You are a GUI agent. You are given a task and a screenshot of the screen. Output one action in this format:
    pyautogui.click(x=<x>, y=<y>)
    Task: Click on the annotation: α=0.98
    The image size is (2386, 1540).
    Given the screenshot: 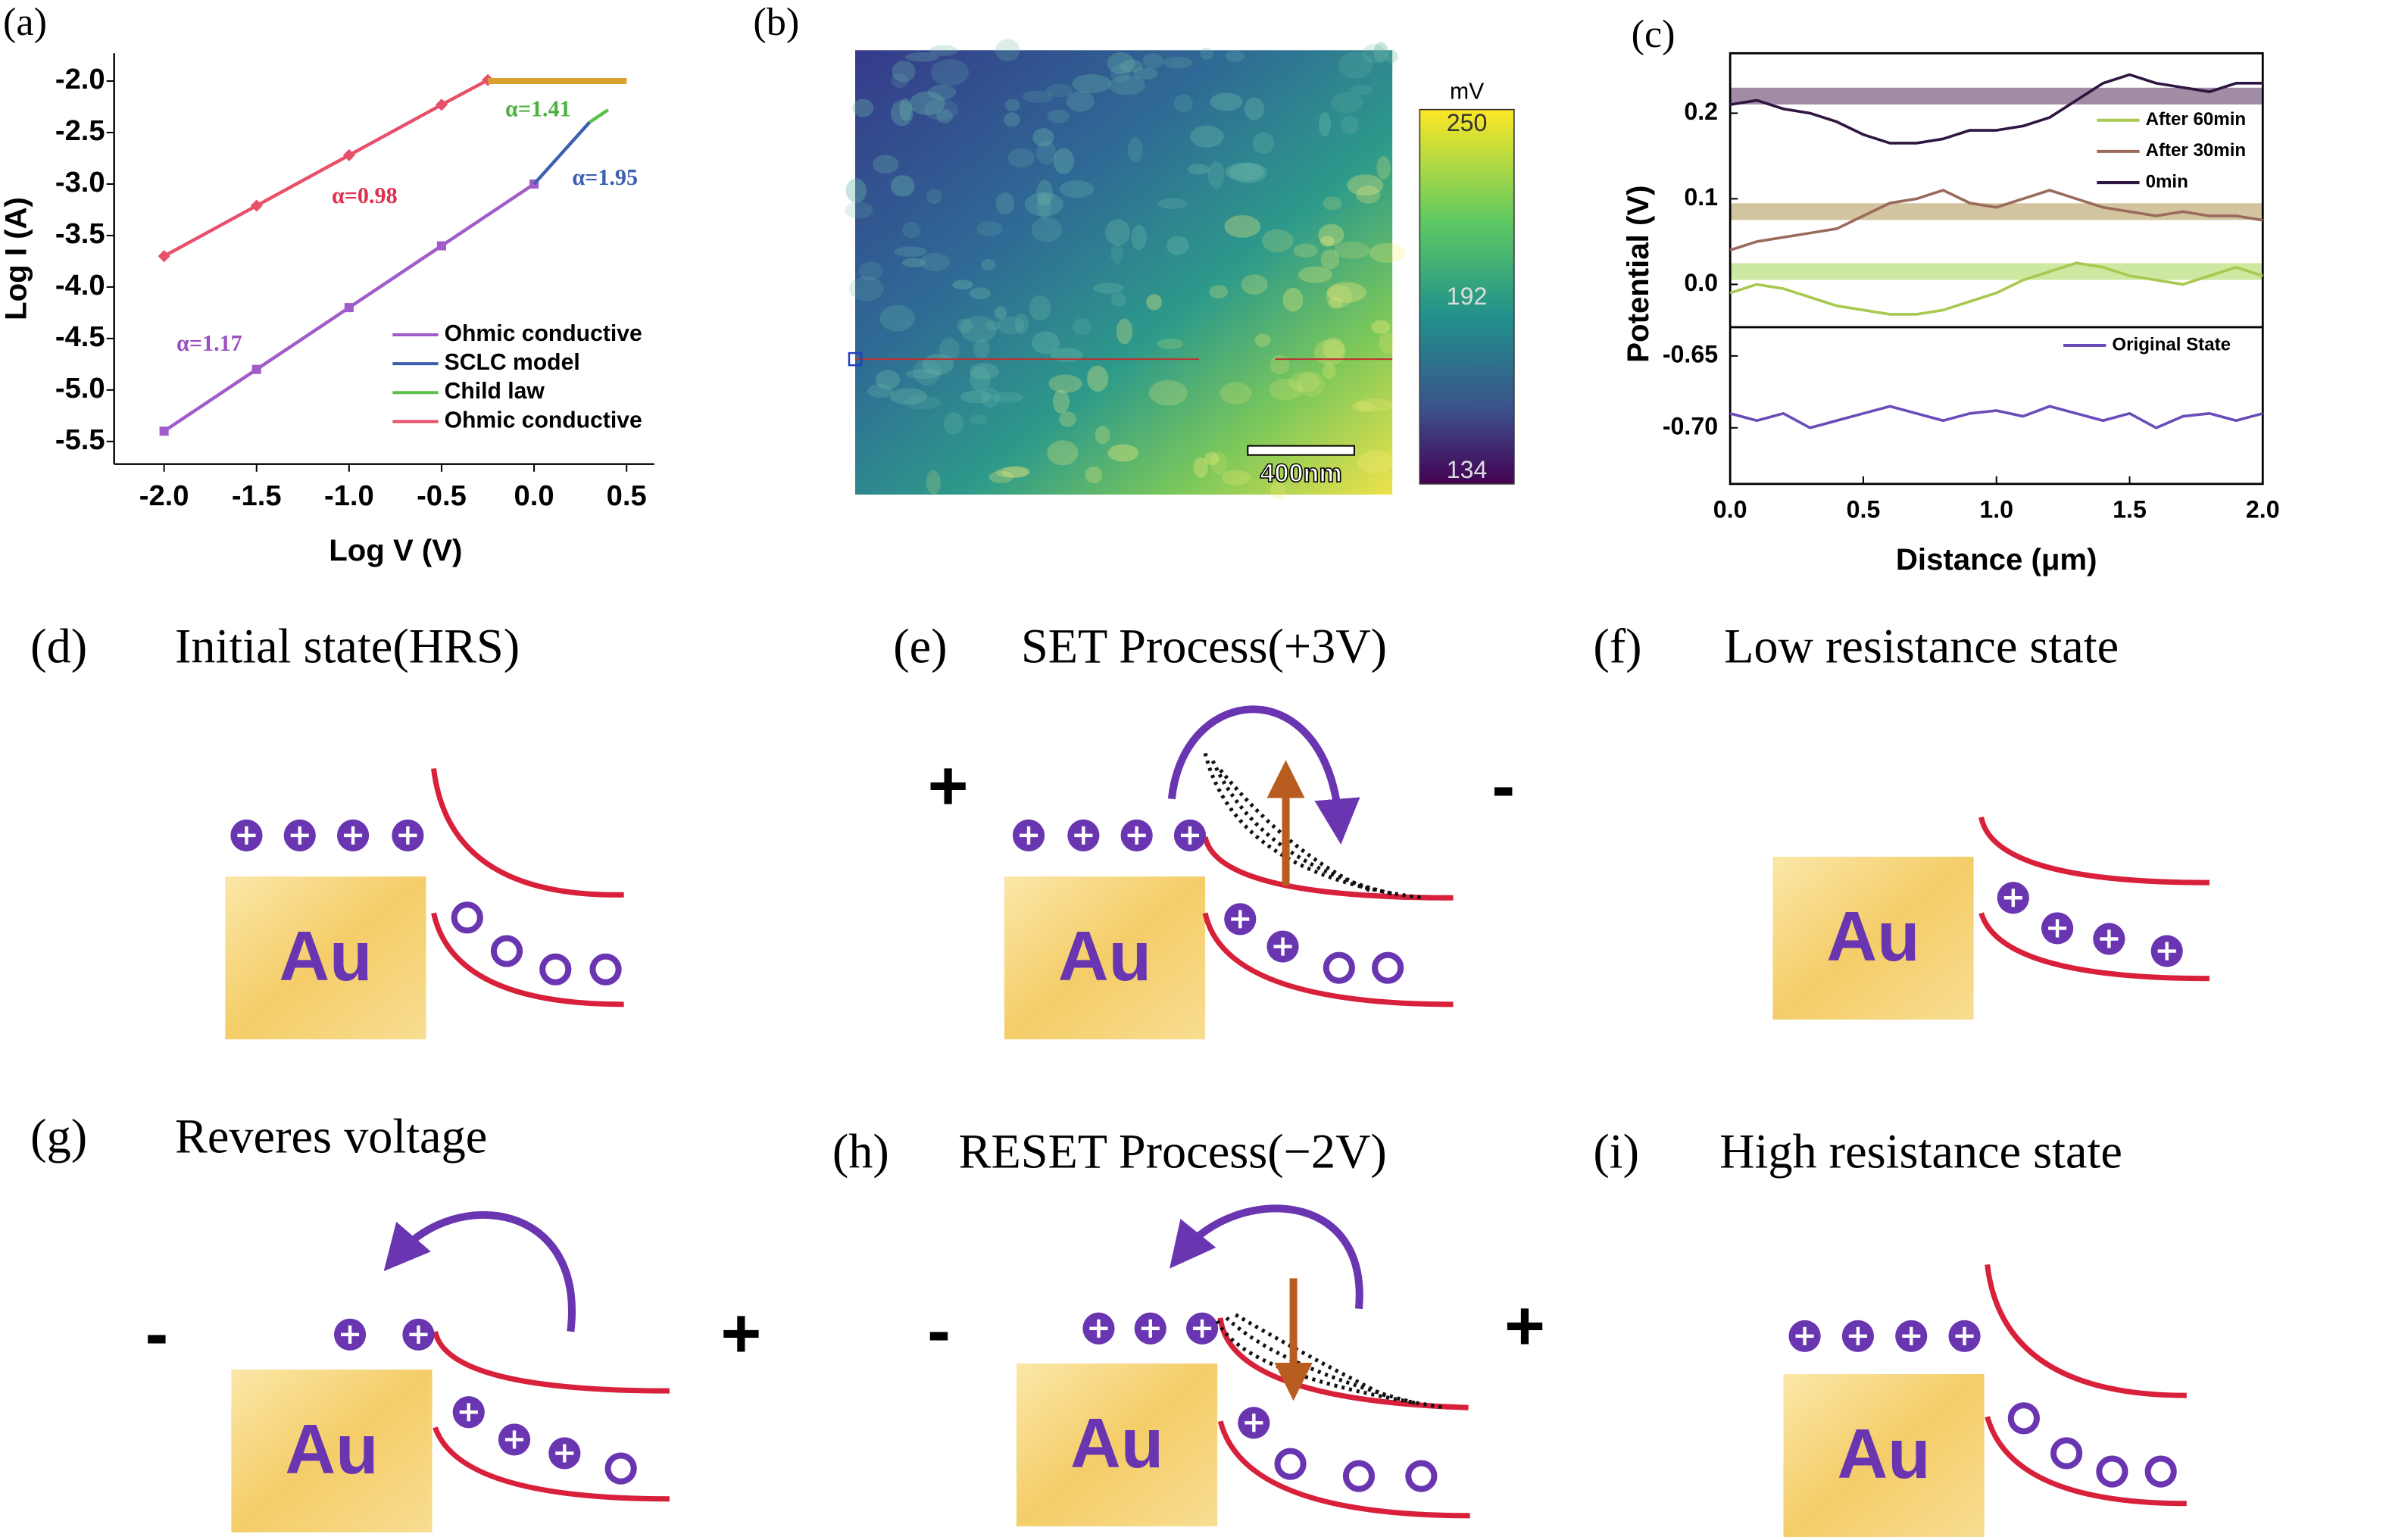 What is the action you would take?
    pyautogui.click(x=365, y=195)
    